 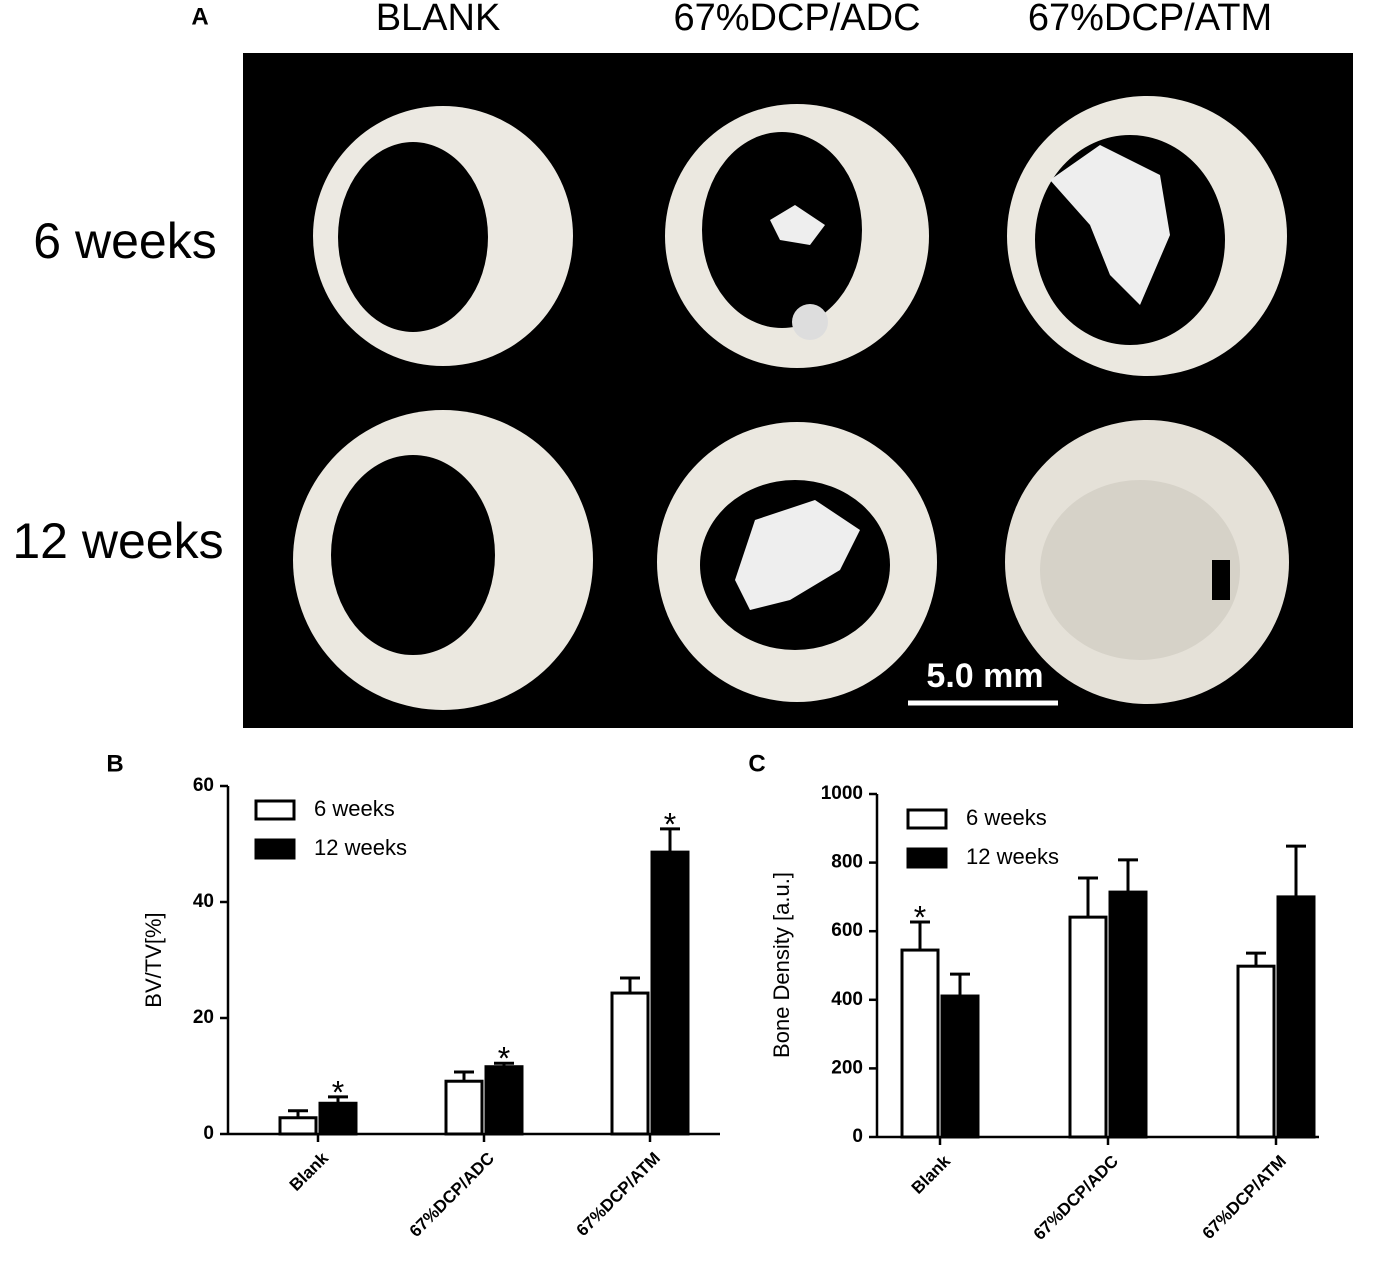 What do you see at coordinates (124, 241) in the screenshot?
I see `row-label: 6 weeks` at bounding box center [124, 241].